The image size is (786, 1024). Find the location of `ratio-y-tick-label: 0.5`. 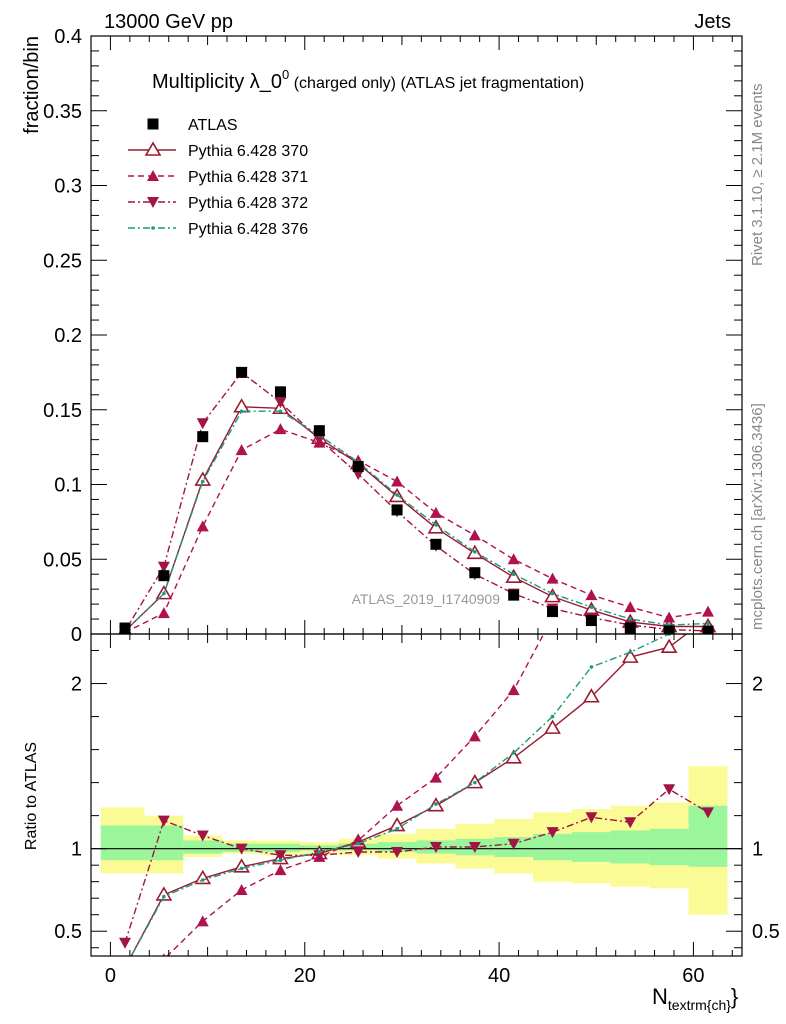

ratio-y-tick-label: 0.5 is located at coordinates (68, 932).